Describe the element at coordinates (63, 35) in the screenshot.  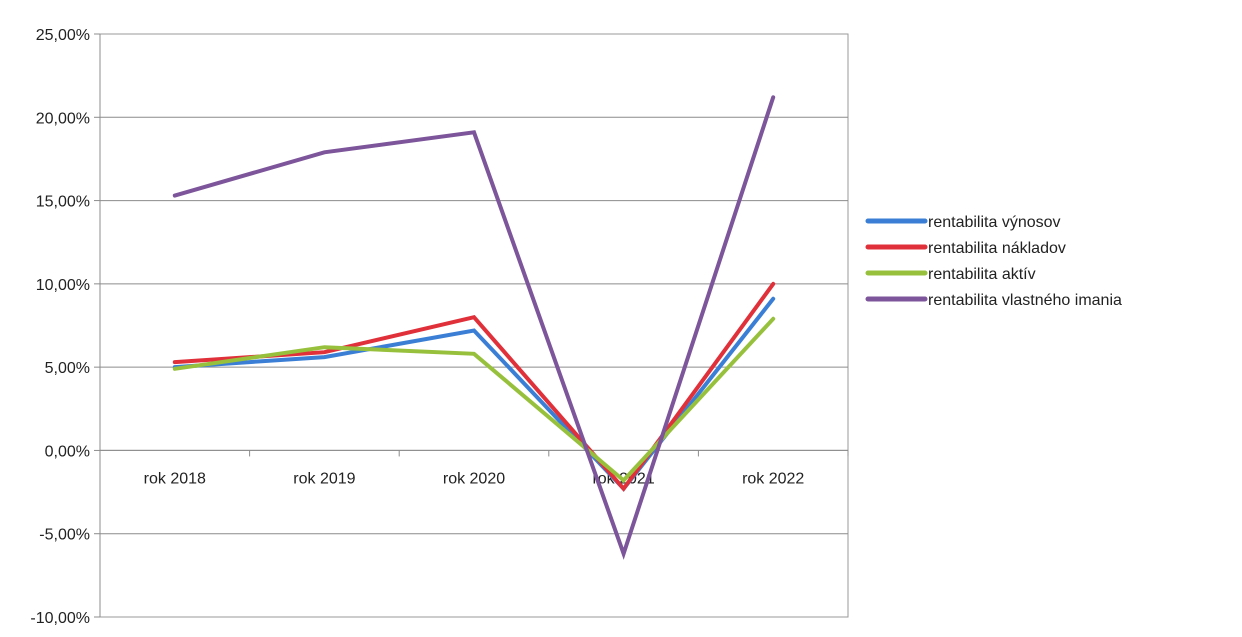
I see `y-tick-label: 25,00%` at that location.